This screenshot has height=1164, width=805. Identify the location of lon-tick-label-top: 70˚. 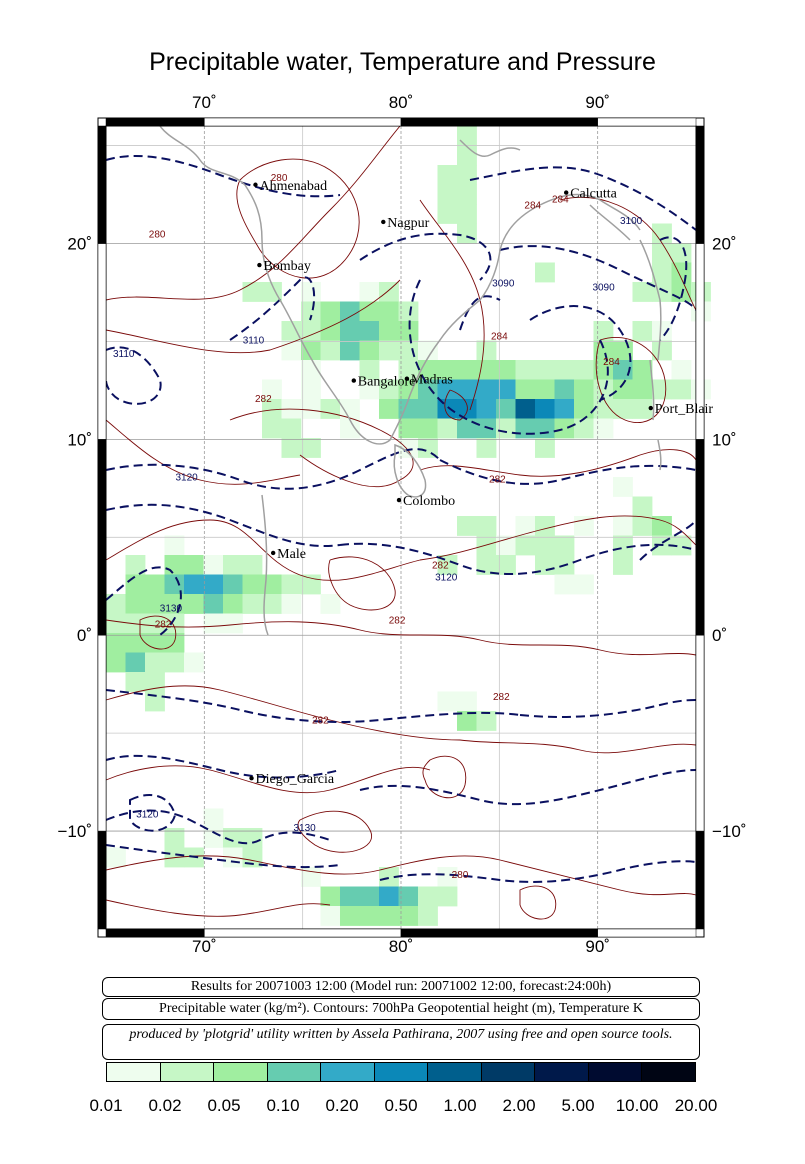
(204, 102).